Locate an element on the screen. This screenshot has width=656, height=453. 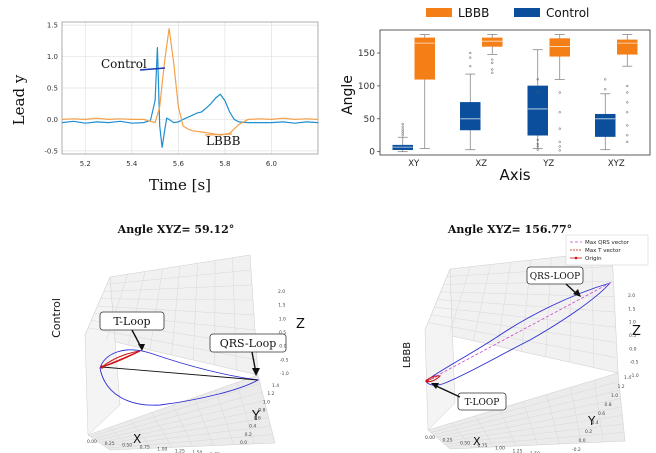
box-control-yz is located at coordinates (537, 100).